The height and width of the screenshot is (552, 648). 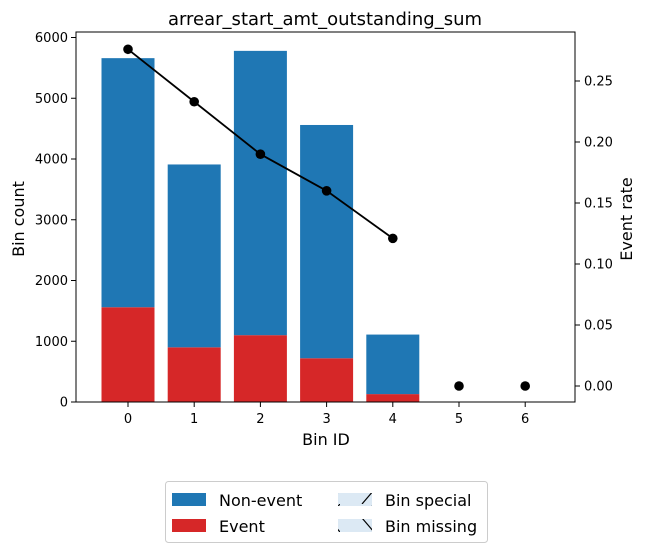 What do you see at coordinates (325, 19) in the screenshot?
I see `chart-title: arrear_start_amt_outstanding_sum` at bounding box center [325, 19].